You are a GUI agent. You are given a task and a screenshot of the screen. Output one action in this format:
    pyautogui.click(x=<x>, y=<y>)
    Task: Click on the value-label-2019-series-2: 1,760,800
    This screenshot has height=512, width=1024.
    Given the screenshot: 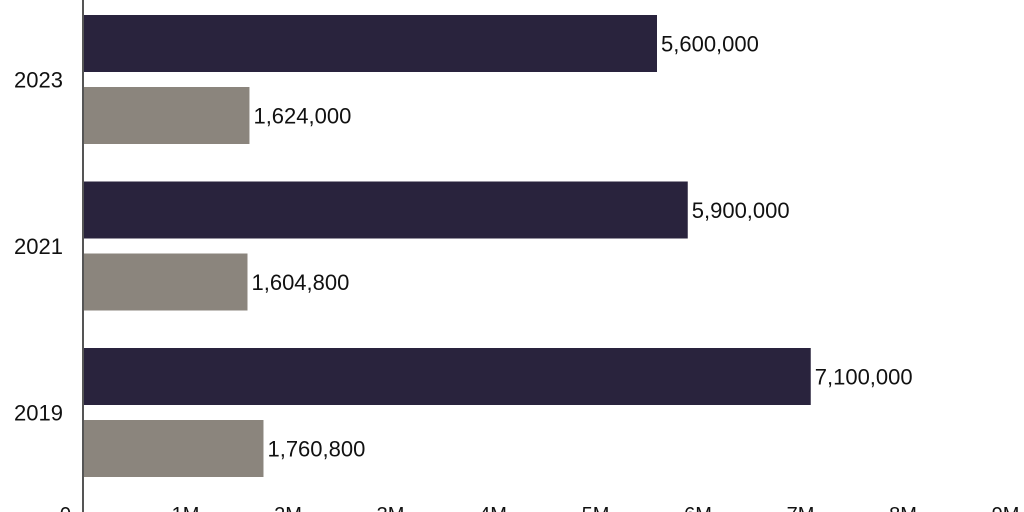 What is the action you would take?
    pyautogui.click(x=316, y=449)
    